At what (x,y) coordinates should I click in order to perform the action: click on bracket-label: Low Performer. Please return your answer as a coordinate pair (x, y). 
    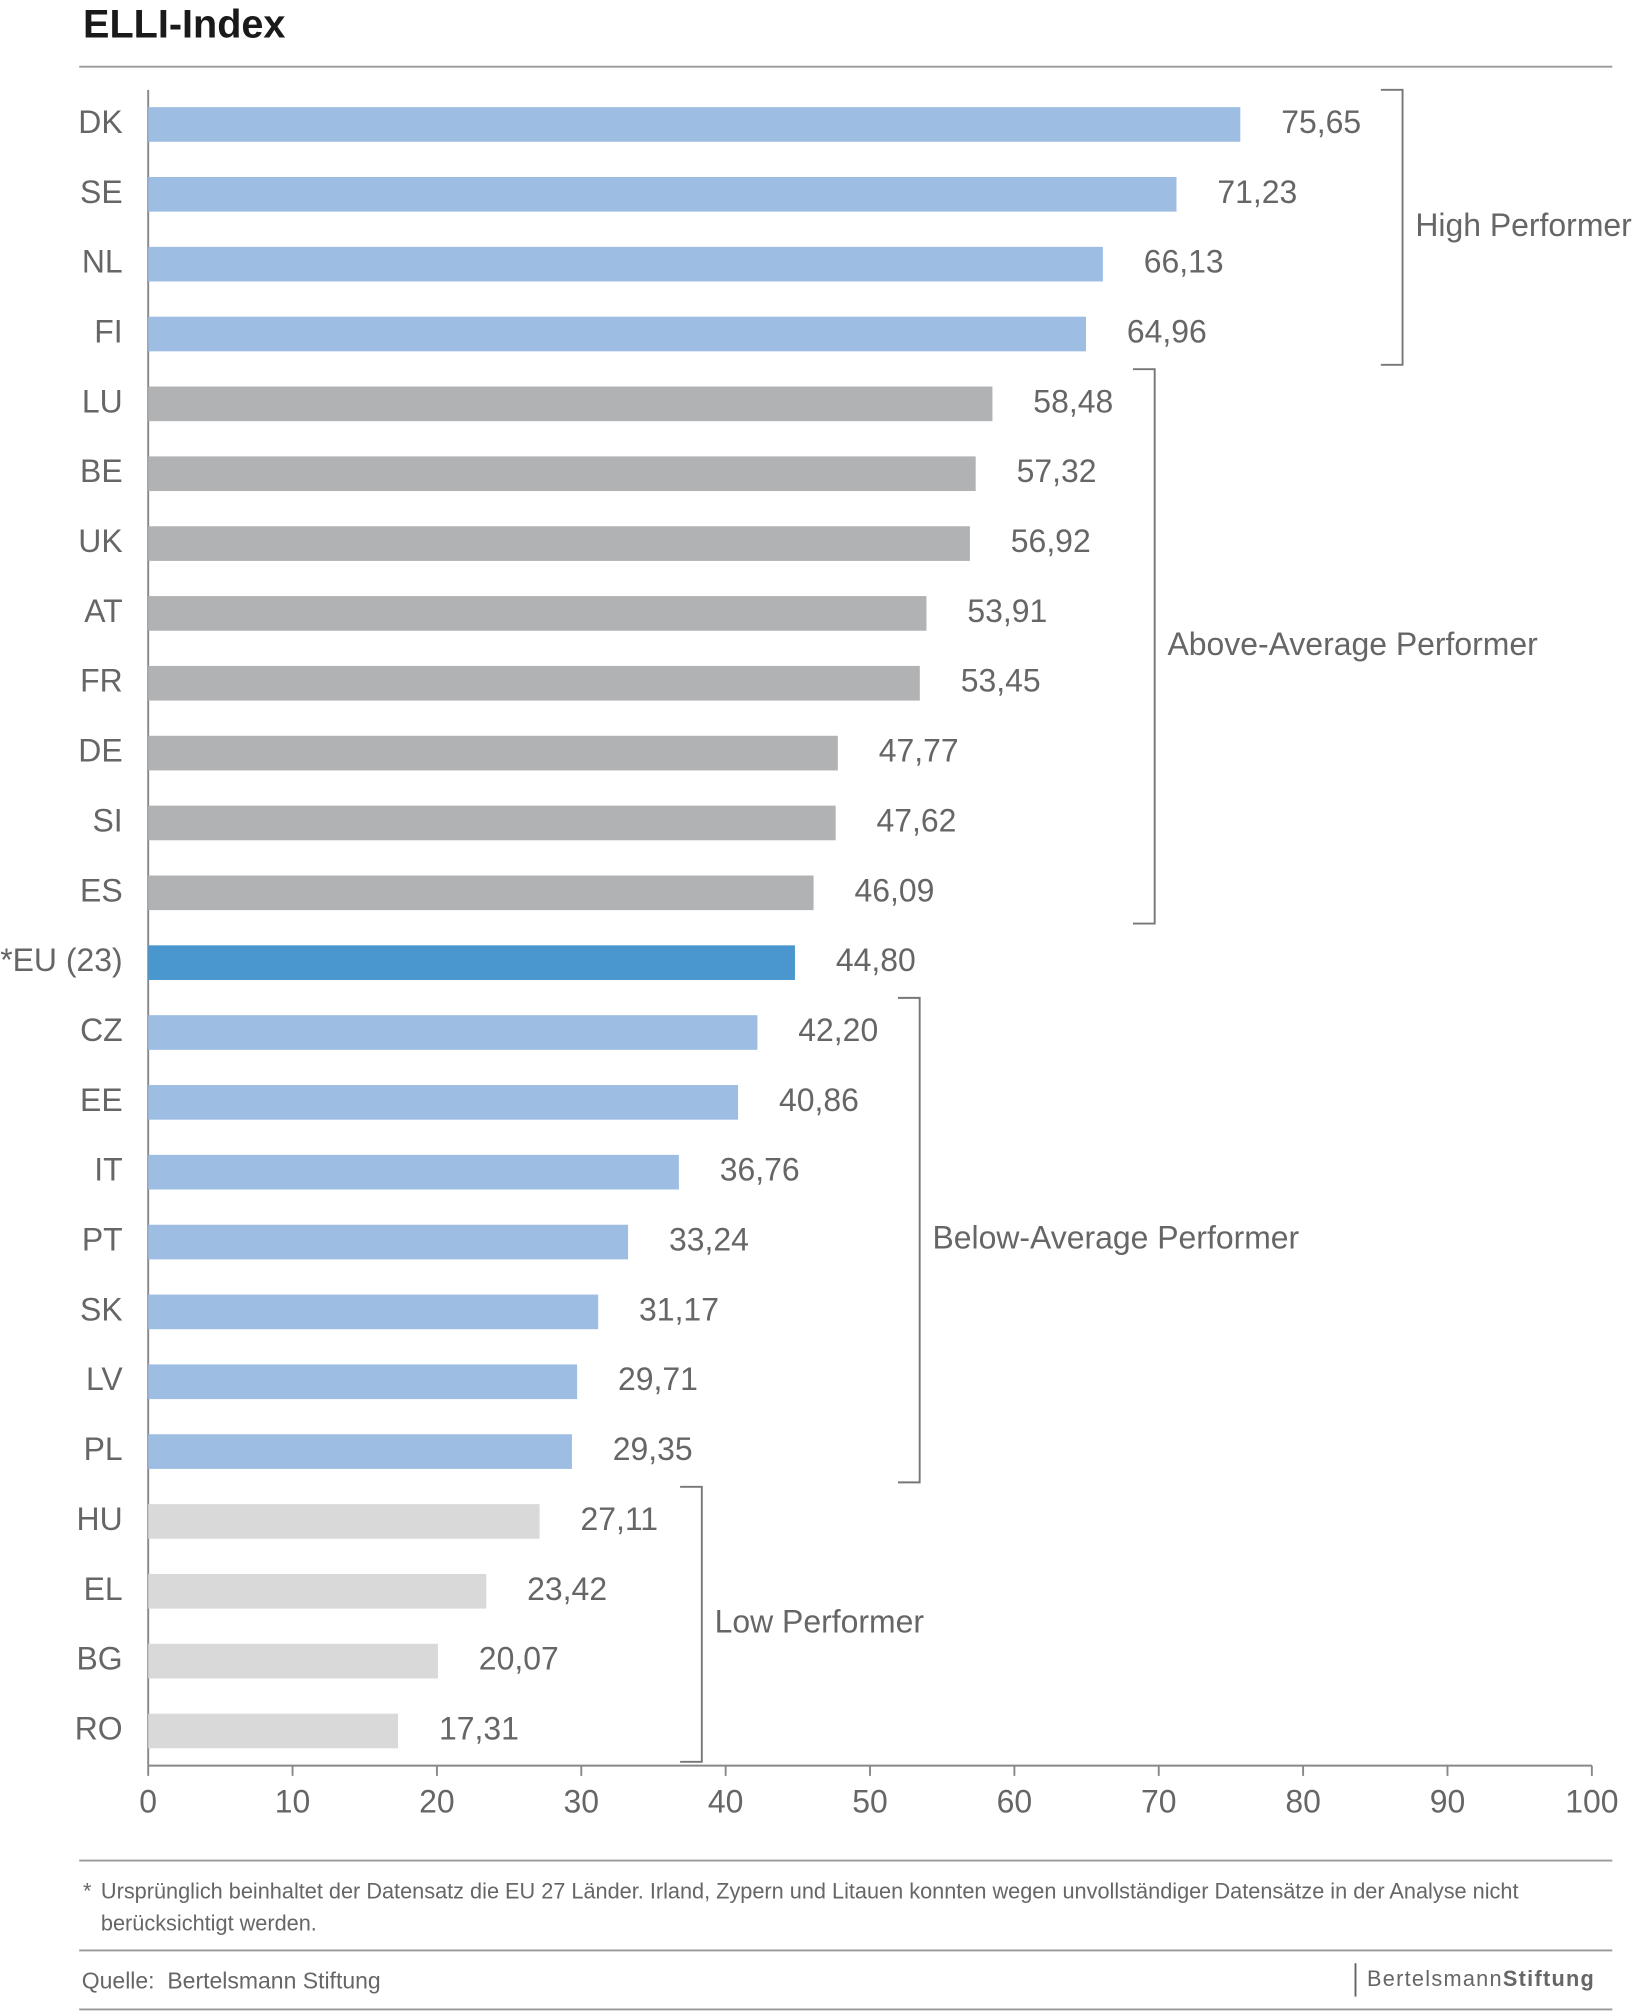
    Looking at the image, I should click on (820, 1622).